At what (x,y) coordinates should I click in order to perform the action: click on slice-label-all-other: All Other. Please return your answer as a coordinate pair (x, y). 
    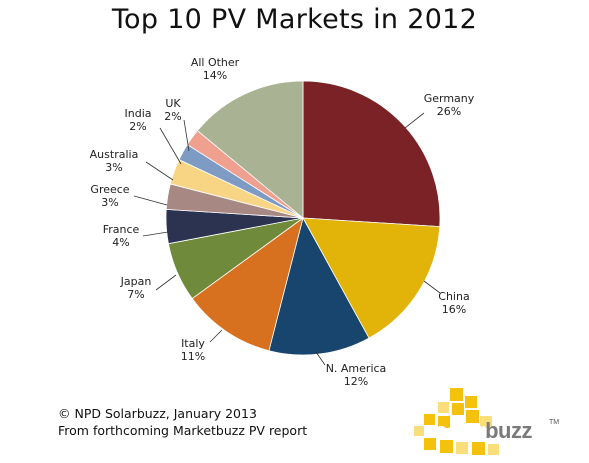
    Looking at the image, I should click on (215, 62).